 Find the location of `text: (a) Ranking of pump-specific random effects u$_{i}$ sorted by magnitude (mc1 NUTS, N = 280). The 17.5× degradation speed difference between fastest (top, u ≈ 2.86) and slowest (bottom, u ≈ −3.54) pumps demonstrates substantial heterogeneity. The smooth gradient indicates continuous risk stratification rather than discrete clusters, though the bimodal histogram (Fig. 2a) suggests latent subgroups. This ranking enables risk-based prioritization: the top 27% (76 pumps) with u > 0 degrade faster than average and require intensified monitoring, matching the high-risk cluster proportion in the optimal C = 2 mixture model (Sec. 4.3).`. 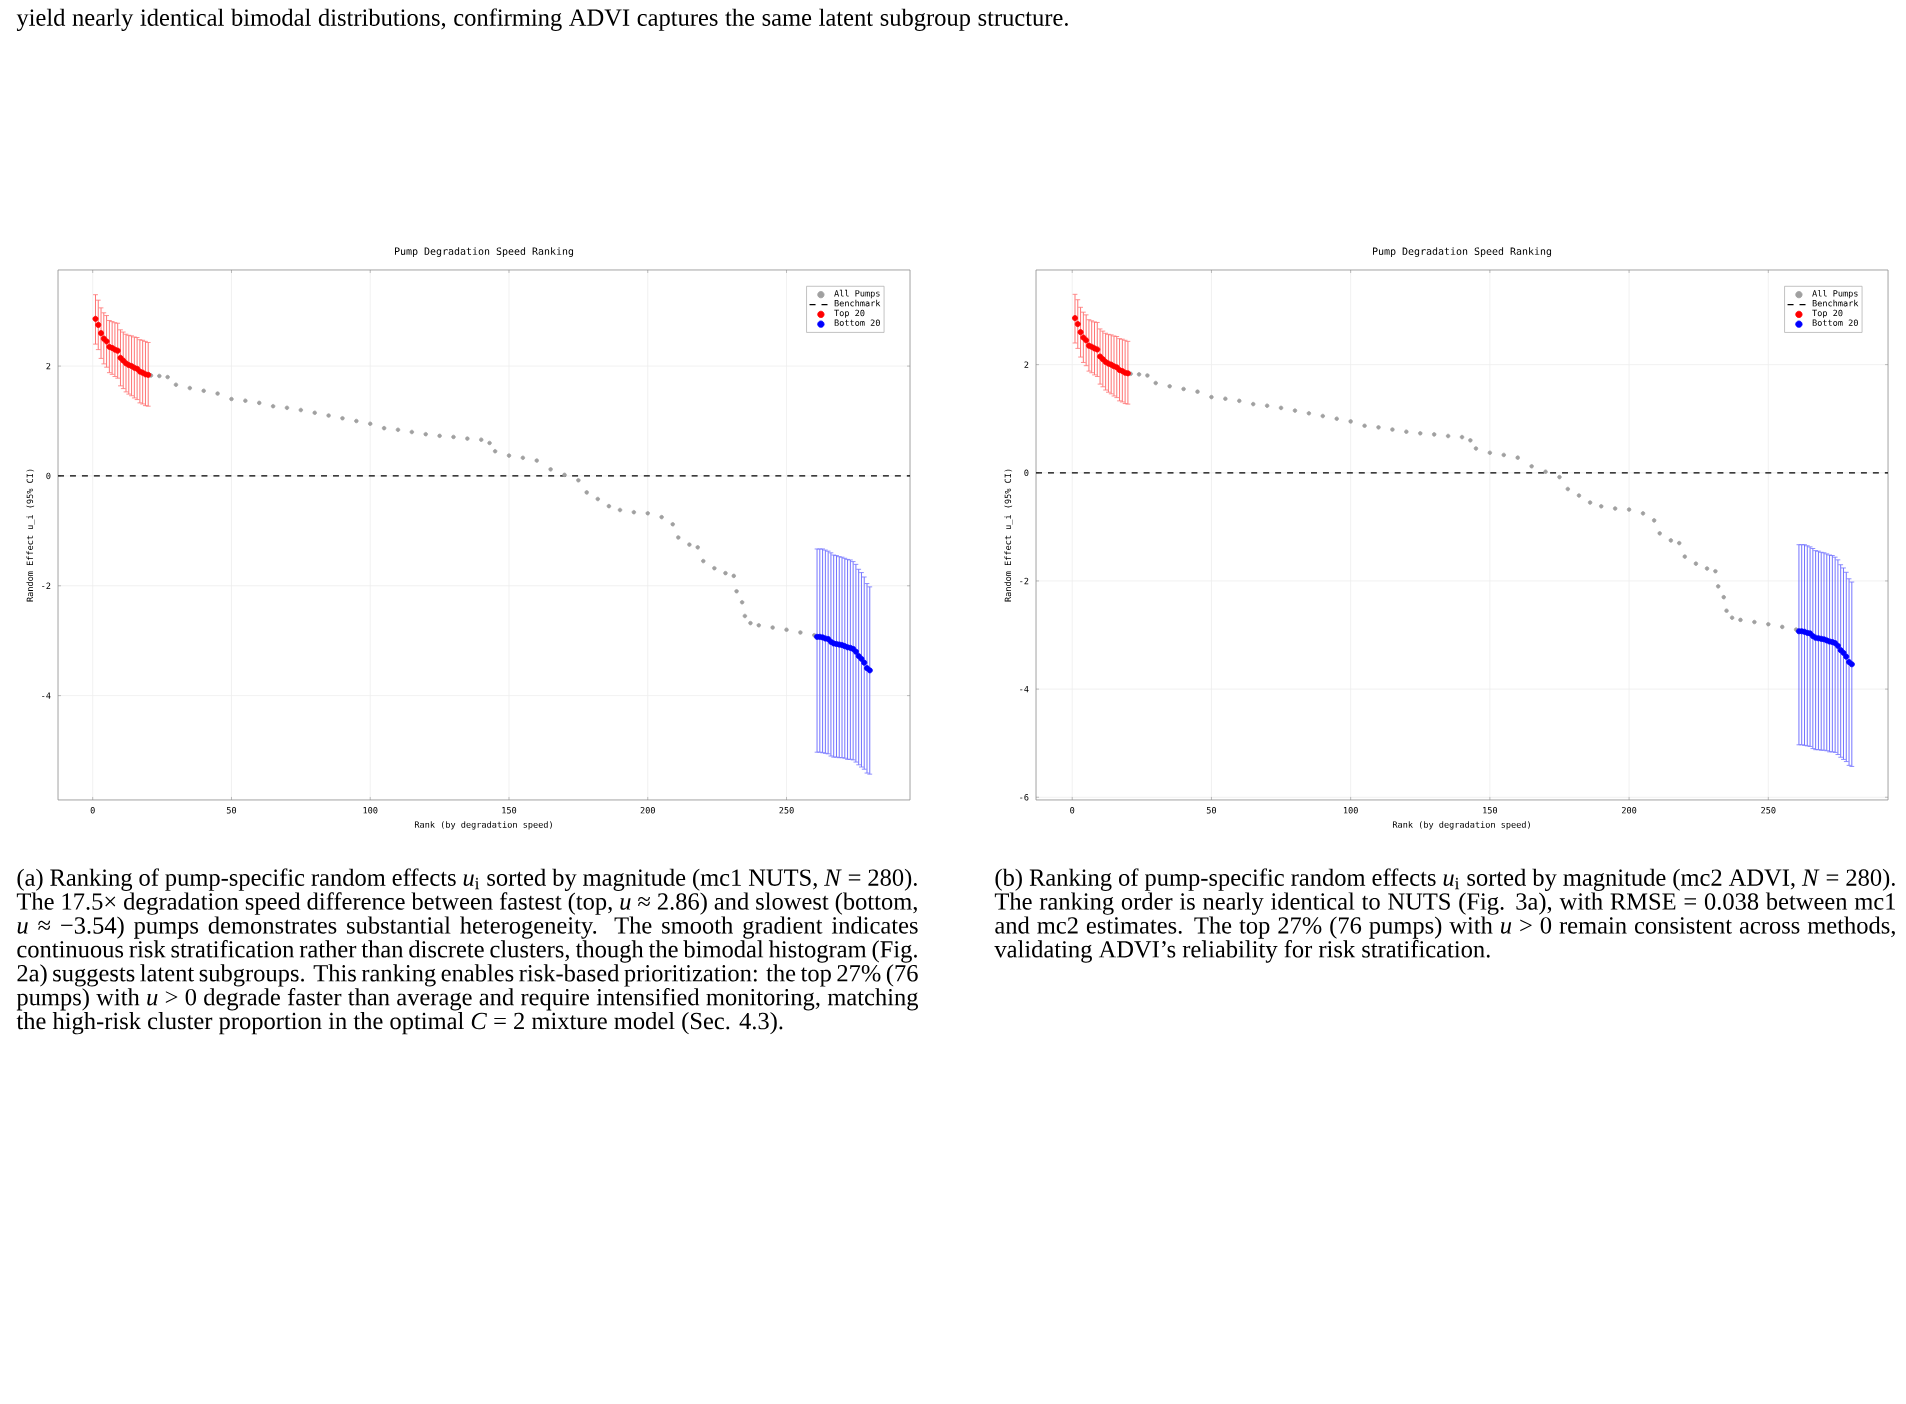

text: (a) Ranking of pump-specific random effects u$_{i}$ sorted by magnitude (mc1 NUTS, N = 280). The 17.5× degradation speed difference between fastest (top, u ≈ 2.86) and slowest (bottom, u ≈ −3.54) pumps demonstrates substantial heterogeneity. The smooth gradient indicates continuous risk stratification rather than discrete clusters, though the bimodal histogram (Fig. 2a) suggests latent subgroups. This ranking enables risk-based prioritization: the top 27% (76 pumps) with u > 0 degrade faster than average and require intensified monitoring, matching the high-risk cluster proportion in the optimal C = 2 mixture model (Sec. 4.3). is located at coordinates (467, 951).